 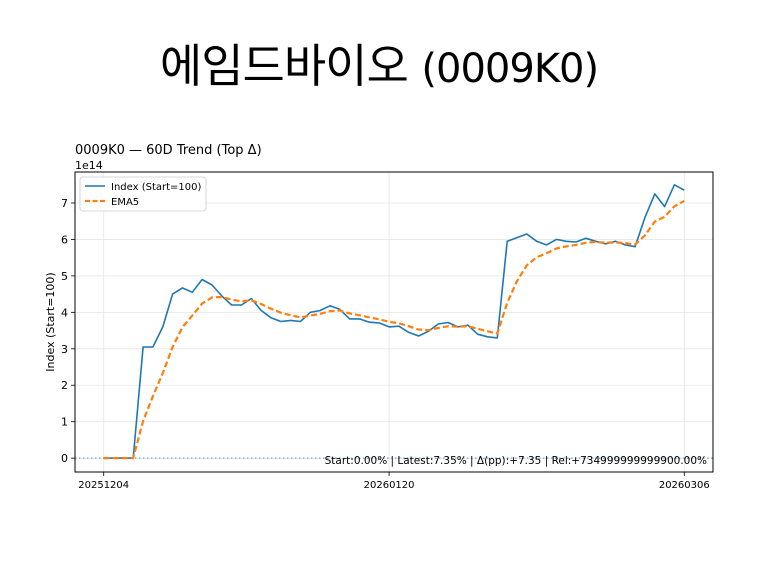 I want to click on x-tick-label: 20260306, so click(x=684, y=485).